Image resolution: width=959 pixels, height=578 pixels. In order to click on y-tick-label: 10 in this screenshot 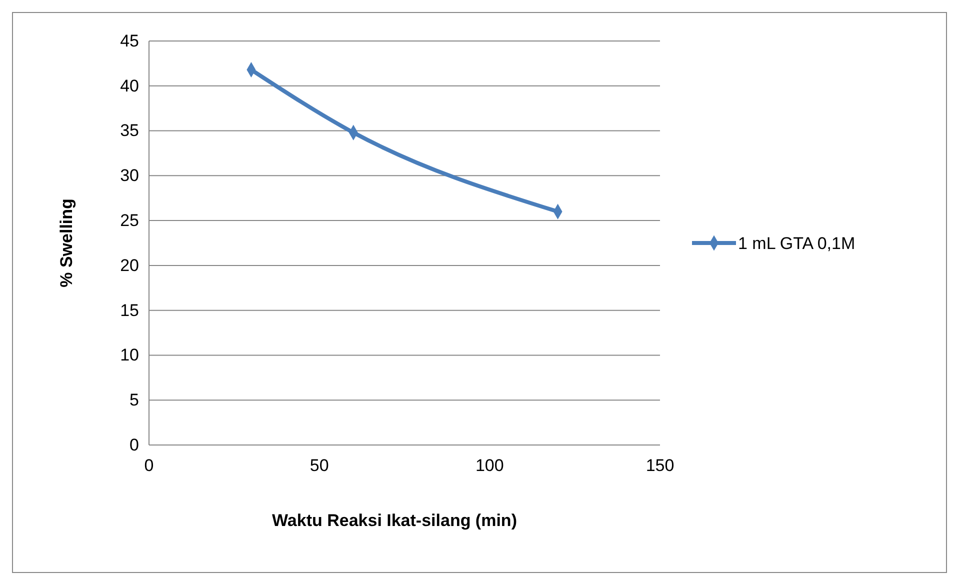, I will do `click(129, 355)`.